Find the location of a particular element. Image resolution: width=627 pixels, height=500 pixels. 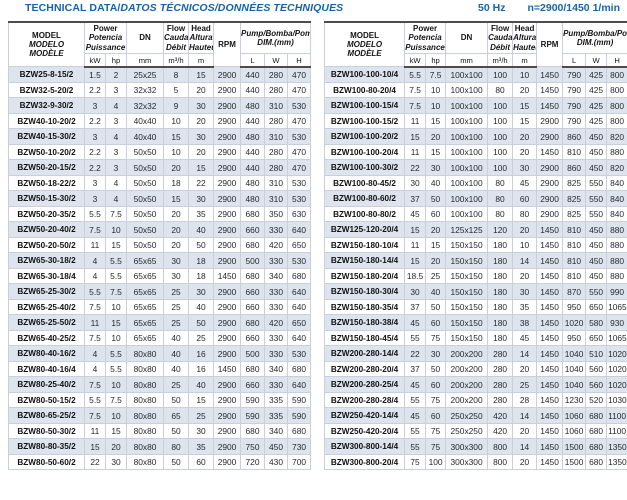

value-cell: 300x300 is located at coordinates (467, 462).